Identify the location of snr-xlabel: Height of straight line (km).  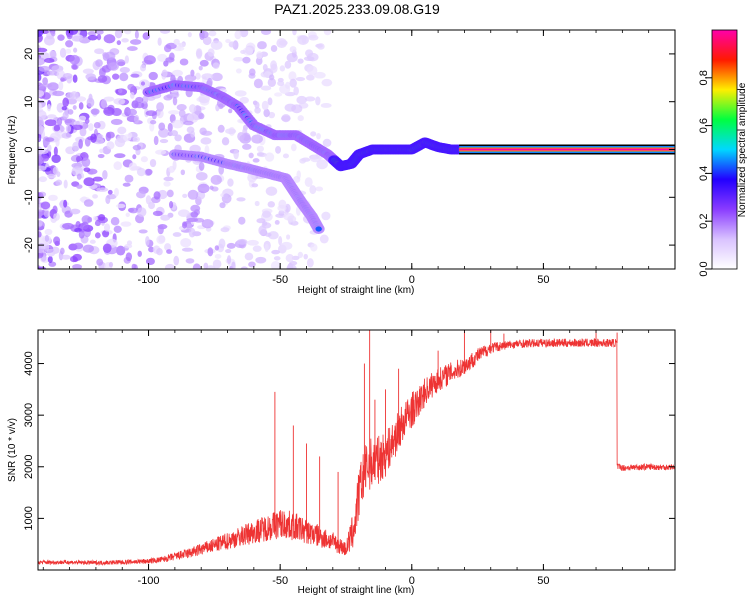
(356, 590).